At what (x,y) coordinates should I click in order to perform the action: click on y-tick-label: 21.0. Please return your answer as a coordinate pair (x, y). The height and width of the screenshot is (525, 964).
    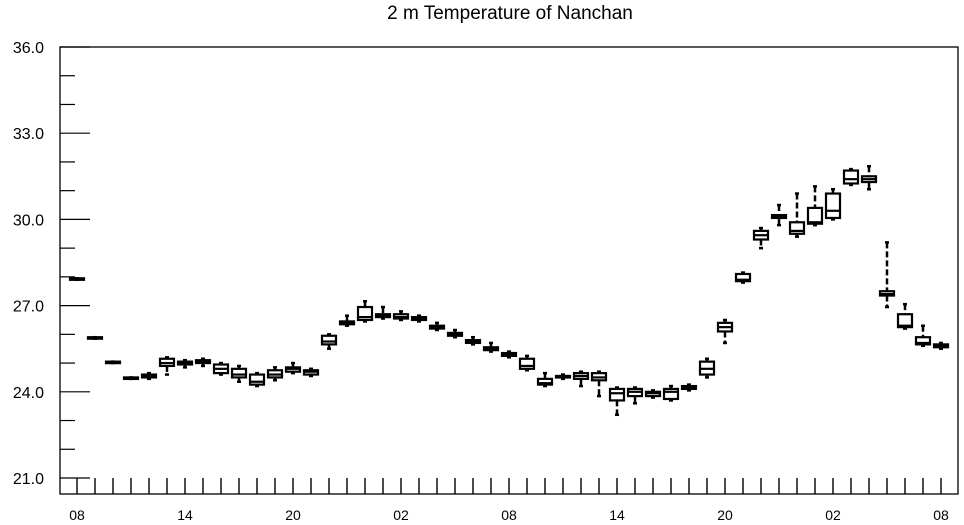
    Looking at the image, I should click on (28, 479).